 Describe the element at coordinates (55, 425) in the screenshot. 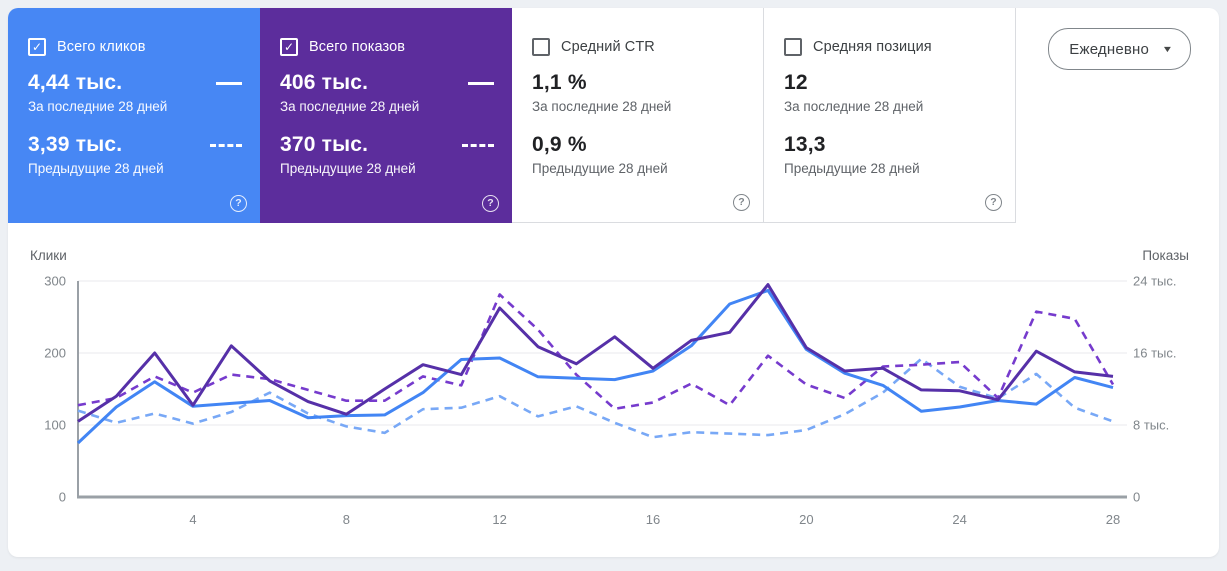

I see `left-axis-tick-label: 100` at that location.